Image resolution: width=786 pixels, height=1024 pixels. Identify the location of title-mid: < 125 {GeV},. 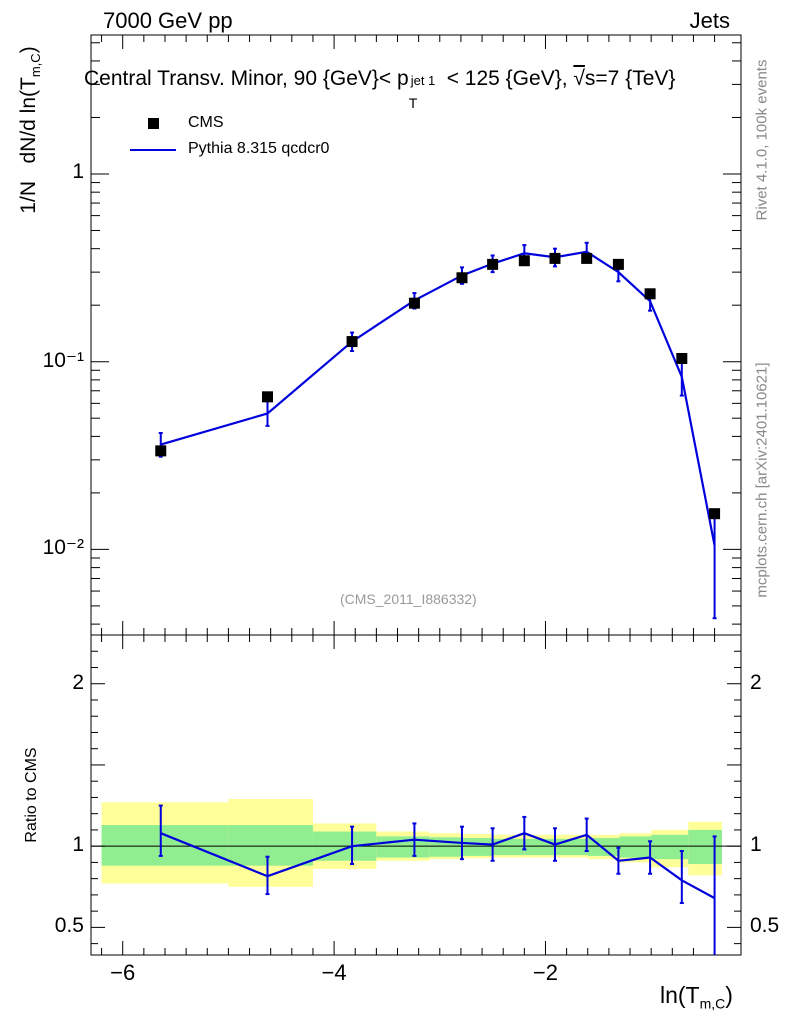
(510, 78).